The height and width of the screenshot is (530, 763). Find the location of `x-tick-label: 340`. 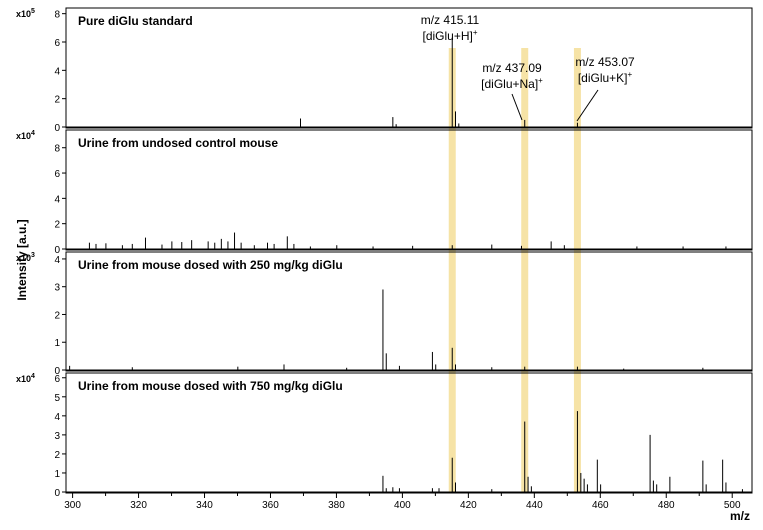

x-tick-label: 340 is located at coordinates (204, 505).